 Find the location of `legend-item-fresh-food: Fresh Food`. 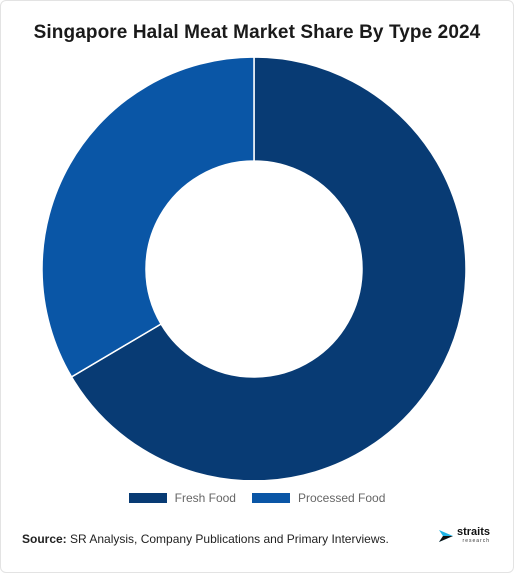

legend-item-fresh-food: Fresh Food is located at coordinates (182, 498).